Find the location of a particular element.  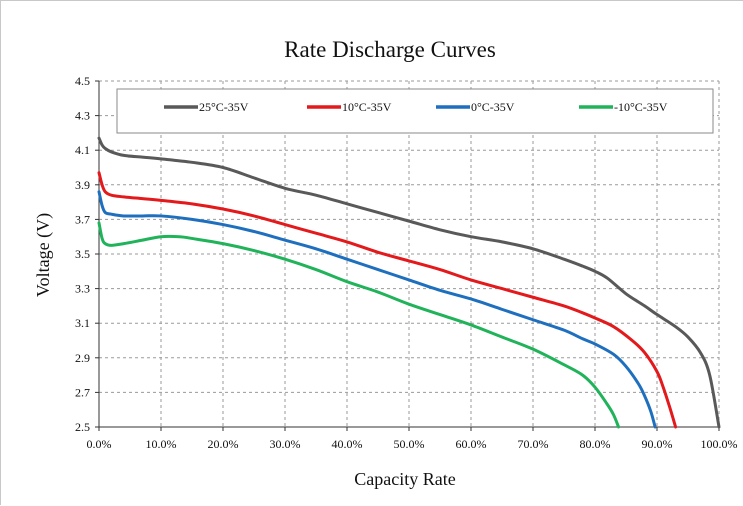

y-tick-label: 2.7 is located at coordinates (82, 392).